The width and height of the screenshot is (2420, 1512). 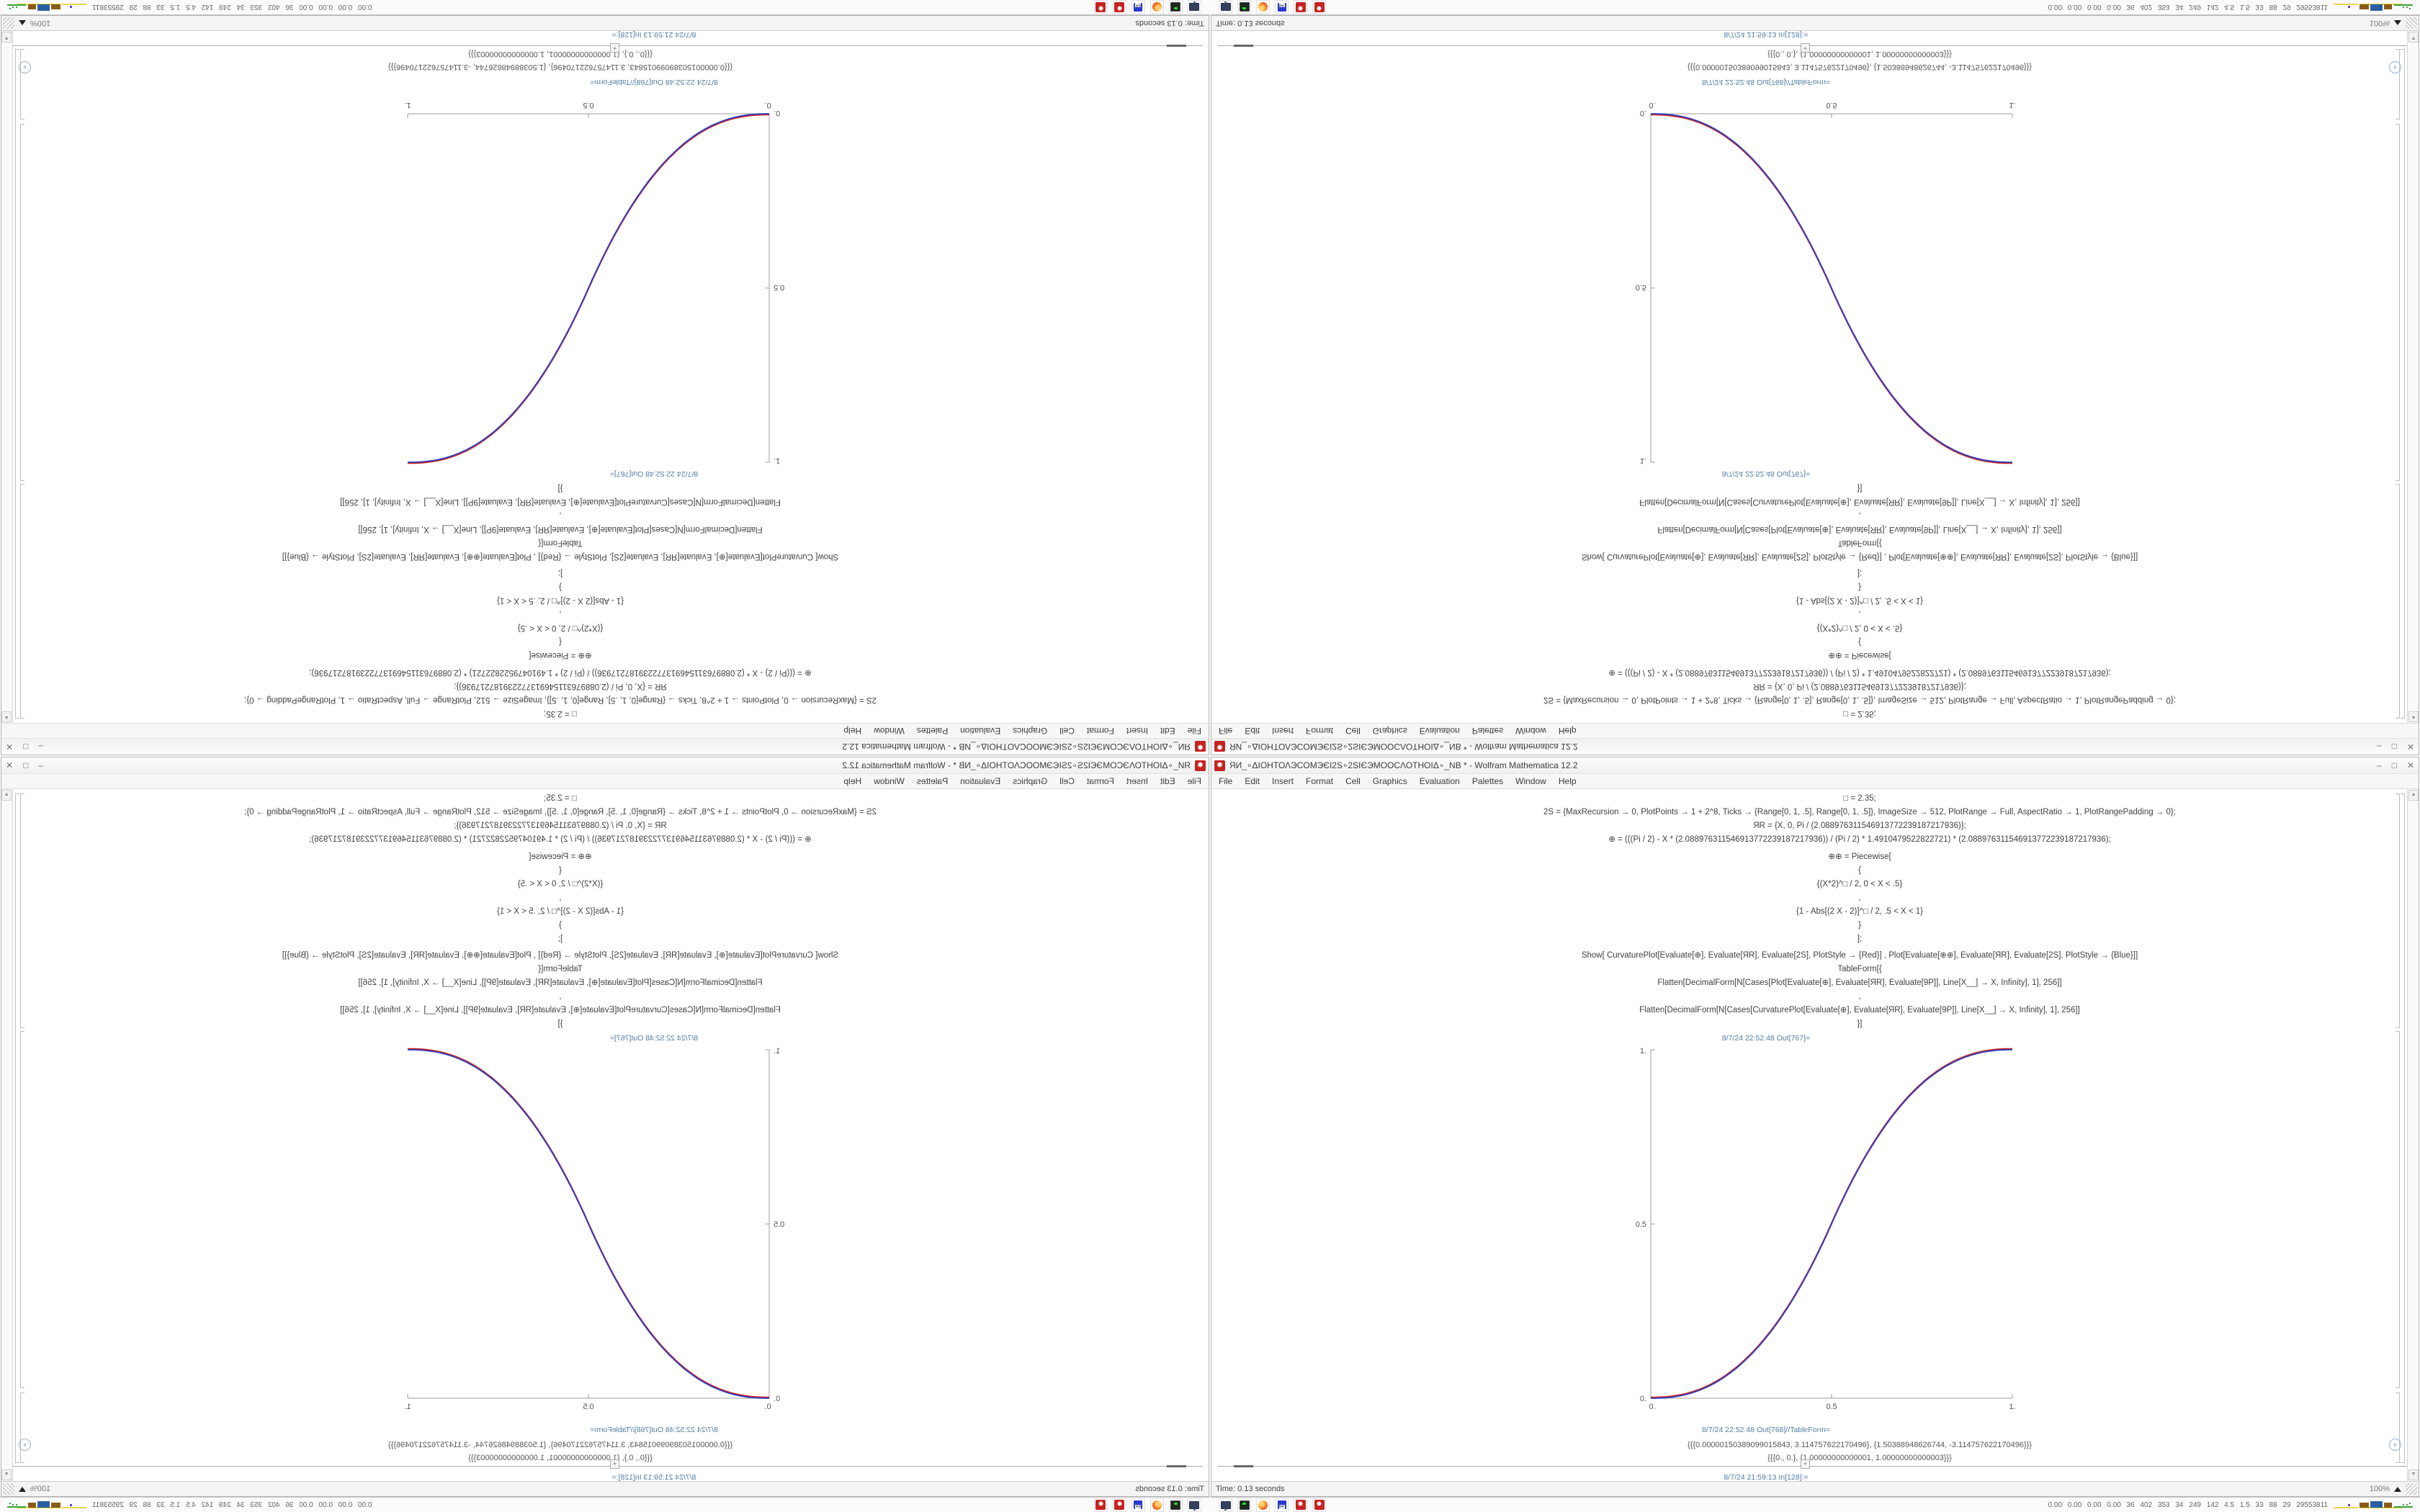 I want to click on code-line: }], so click(x=1860, y=1024).